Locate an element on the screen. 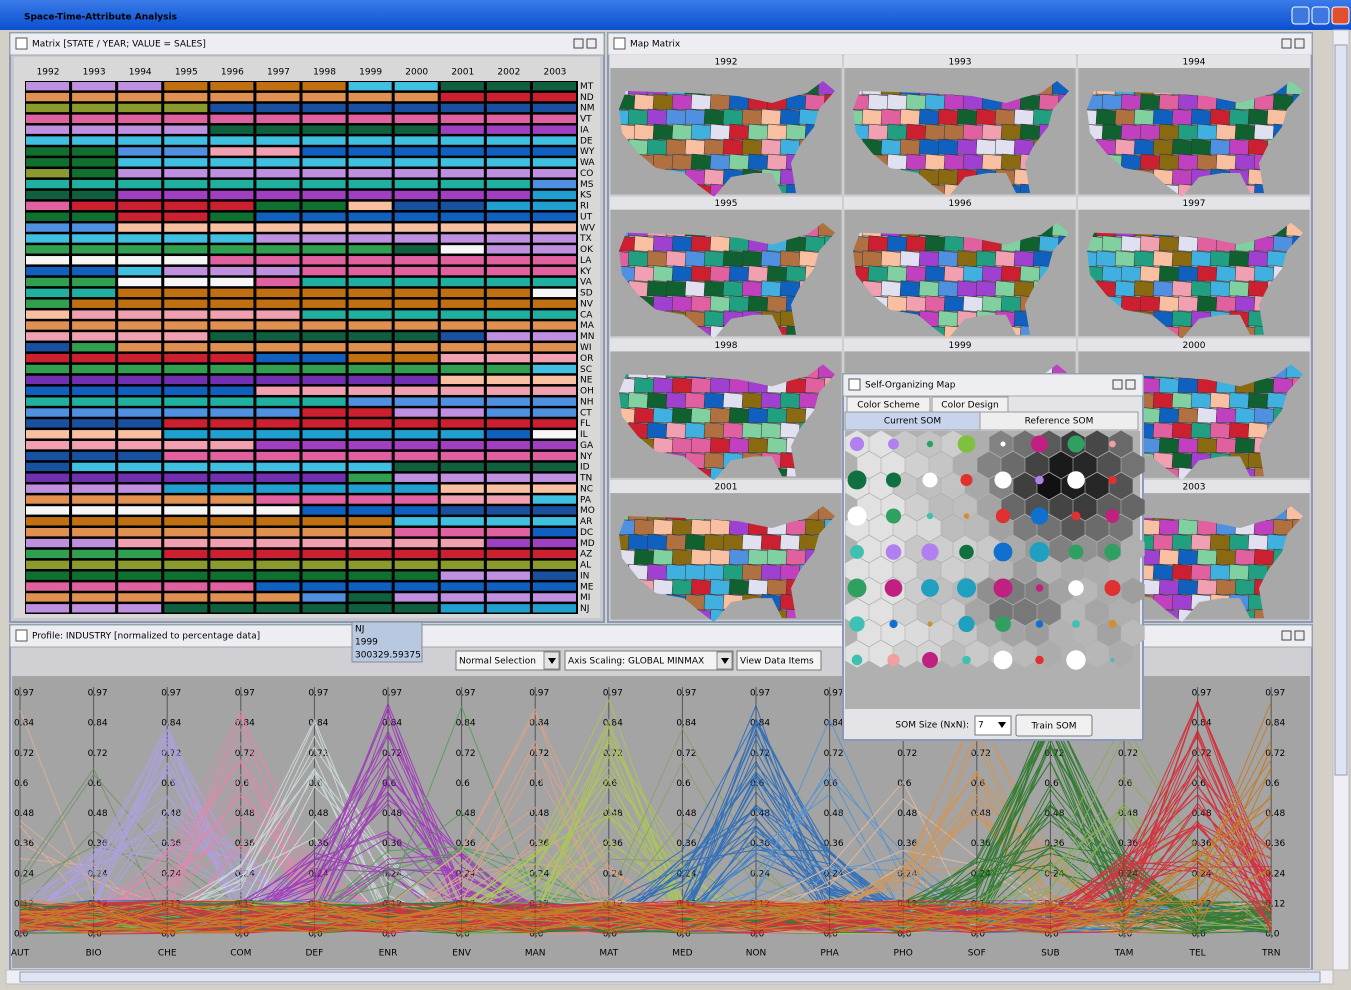  state-label: ME is located at coordinates (587, 587).